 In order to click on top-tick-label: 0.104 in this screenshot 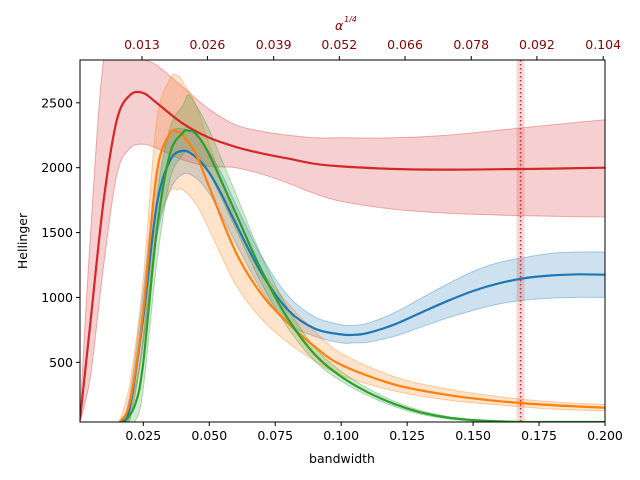, I will do `click(603, 44)`.